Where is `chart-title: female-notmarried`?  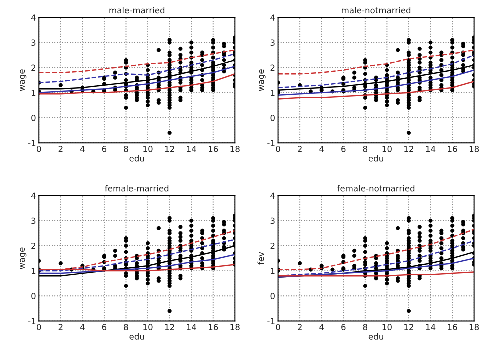
chart-title: female-notmarried is located at coordinates (376, 188).